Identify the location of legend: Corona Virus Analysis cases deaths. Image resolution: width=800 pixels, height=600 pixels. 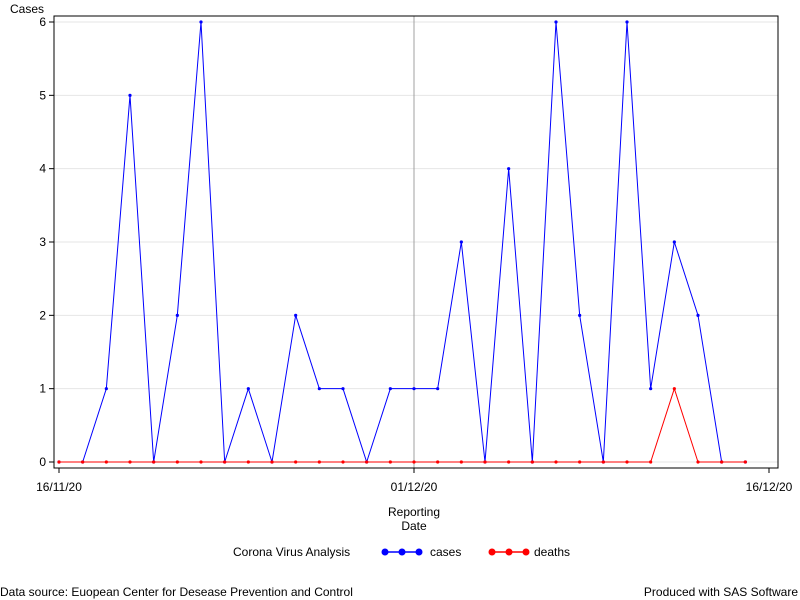
(401, 552).